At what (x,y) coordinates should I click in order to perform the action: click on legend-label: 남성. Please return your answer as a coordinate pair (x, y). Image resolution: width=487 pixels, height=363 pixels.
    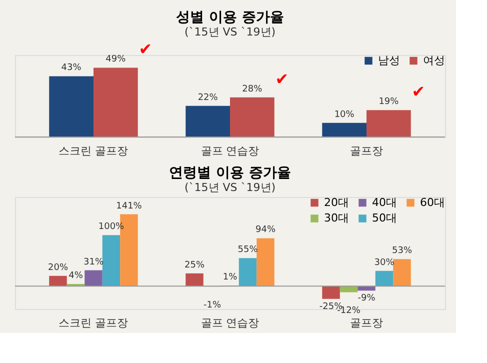
    Looking at the image, I should click on (389, 60).